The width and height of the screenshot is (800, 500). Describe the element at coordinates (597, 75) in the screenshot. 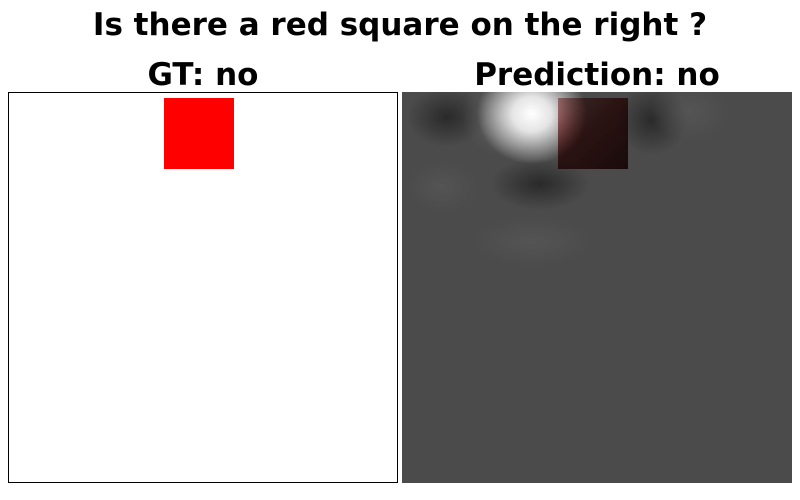

I see `prediction-panel-title: Prediction: no` at that location.